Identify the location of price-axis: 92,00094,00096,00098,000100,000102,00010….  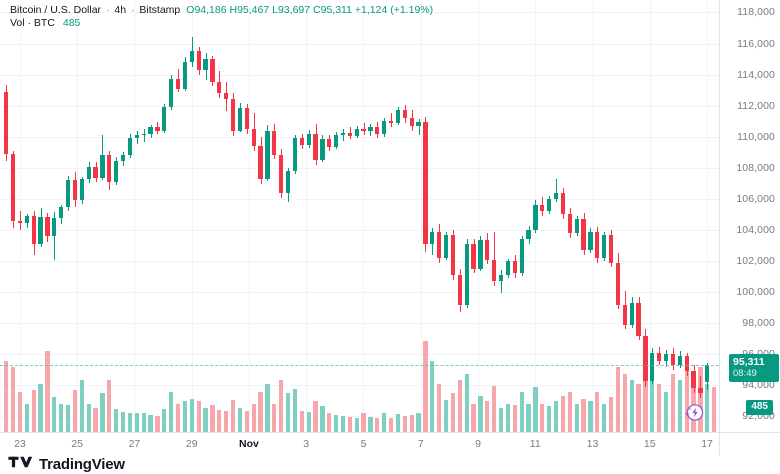
(749, 216).